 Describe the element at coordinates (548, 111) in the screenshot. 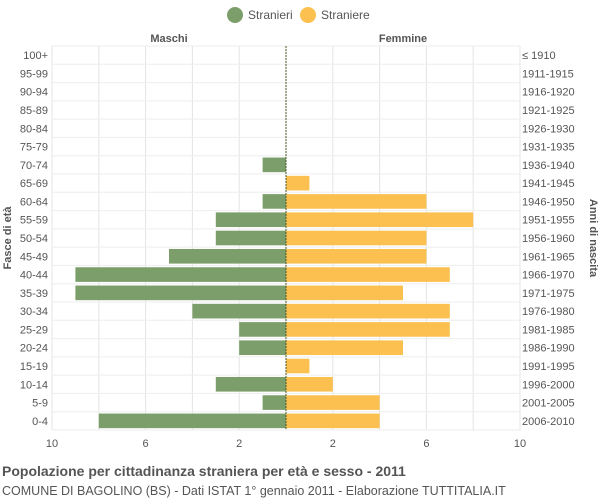

I see `birth-year-tick-label: 1921-1925` at that location.